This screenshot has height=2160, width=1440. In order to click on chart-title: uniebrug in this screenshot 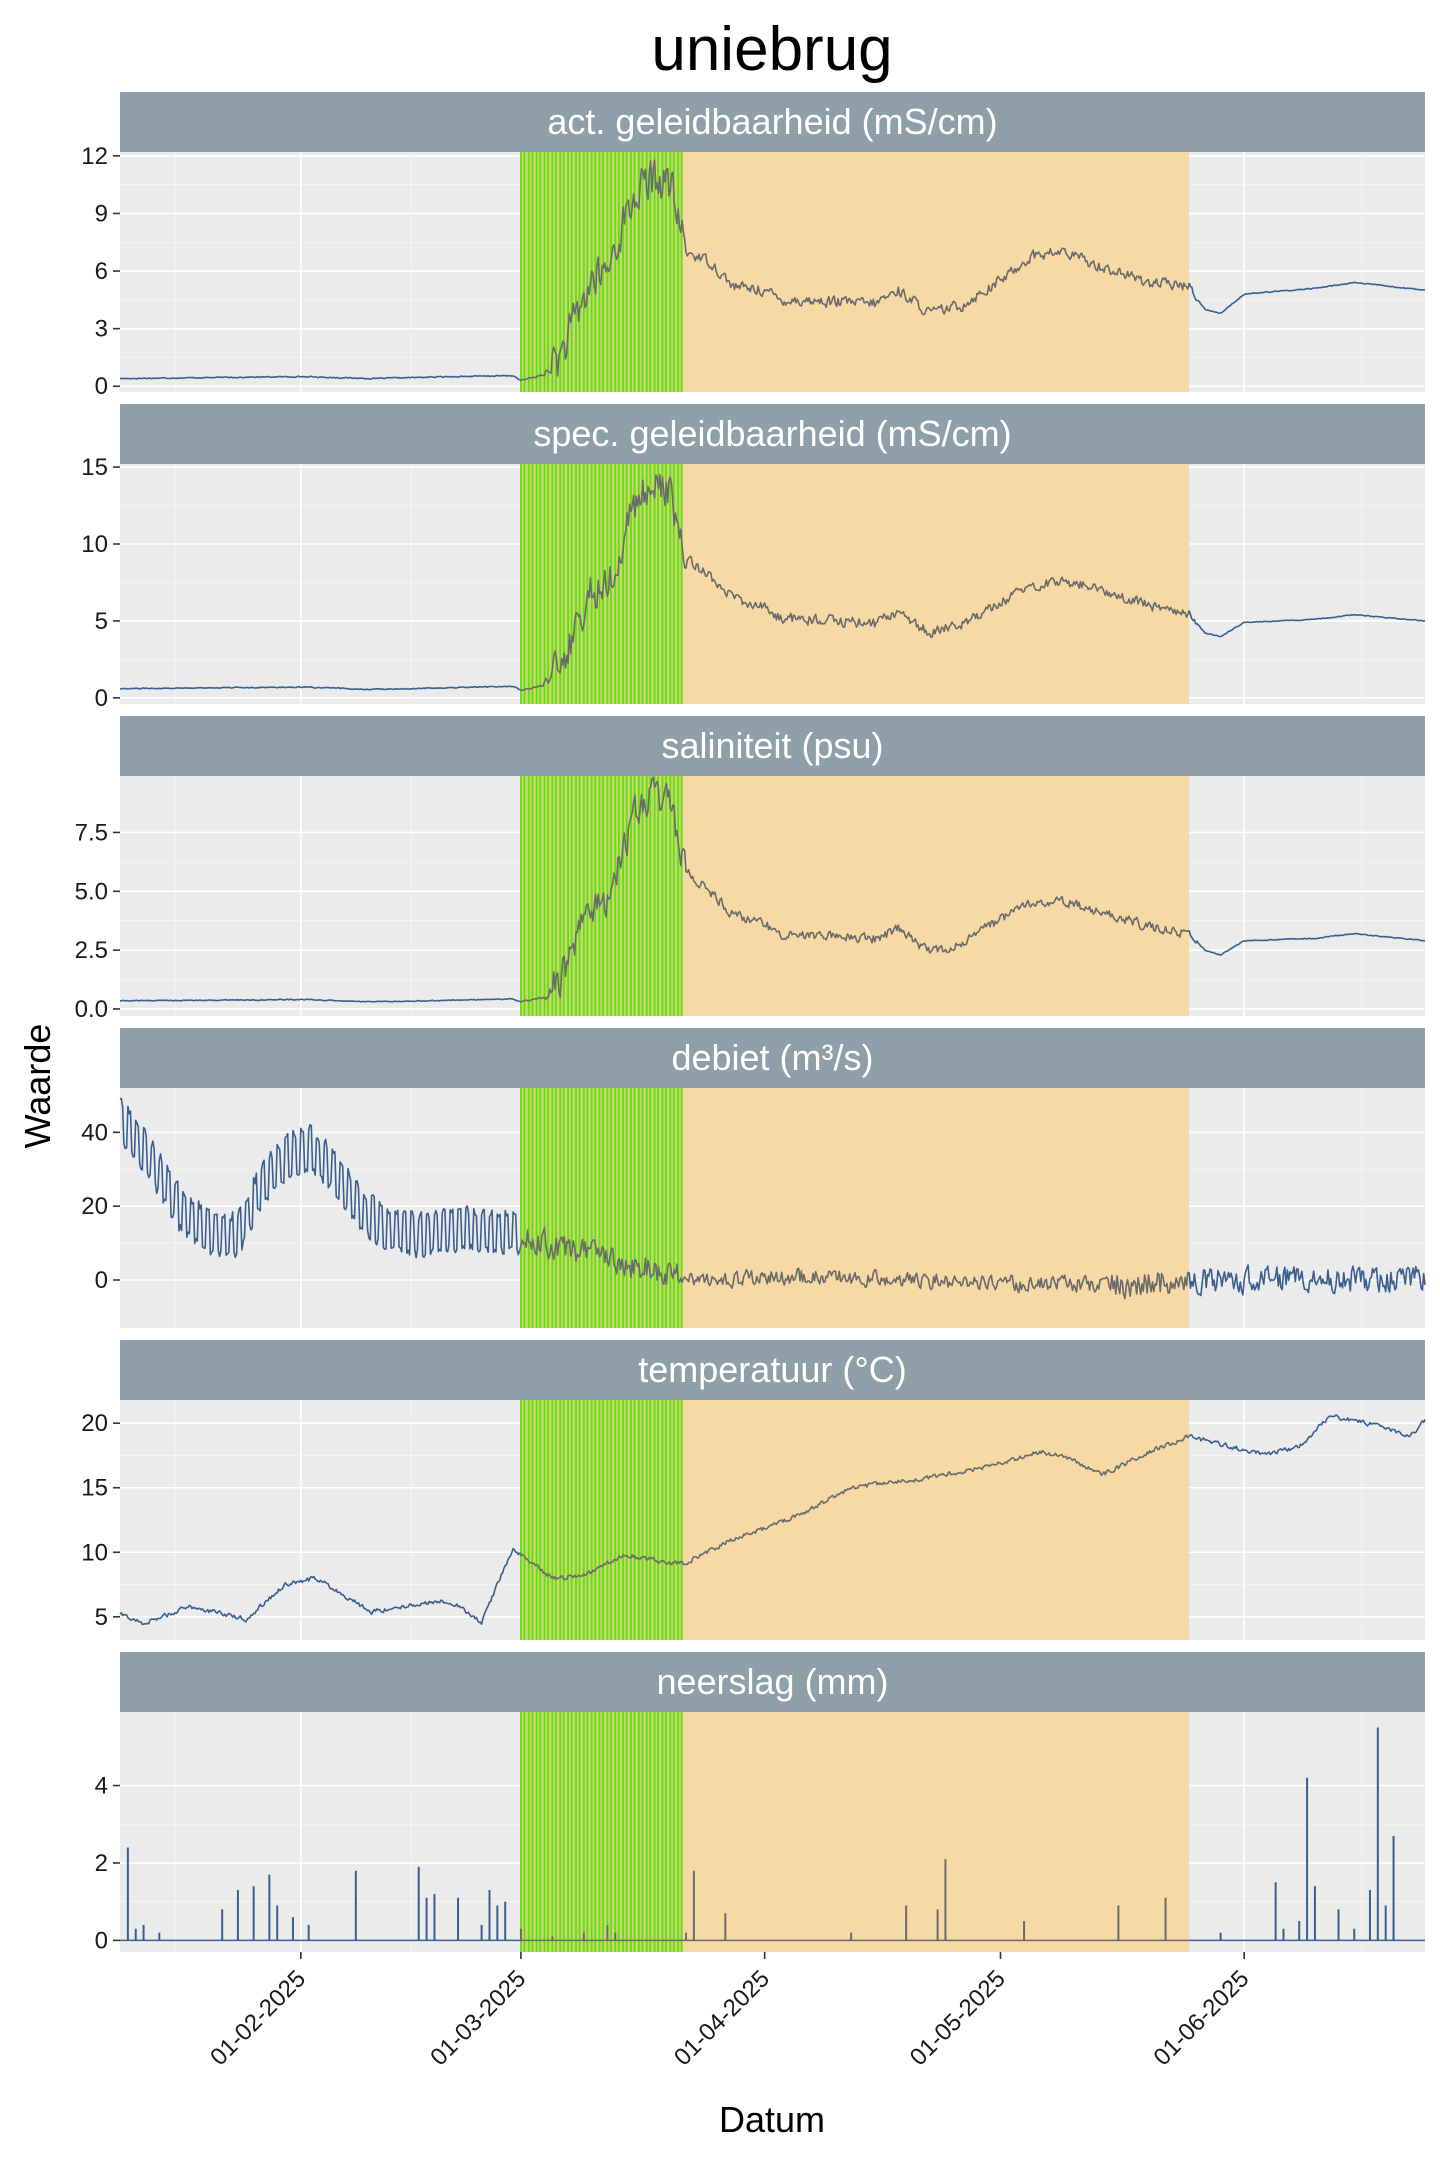, I will do `click(771, 49)`.